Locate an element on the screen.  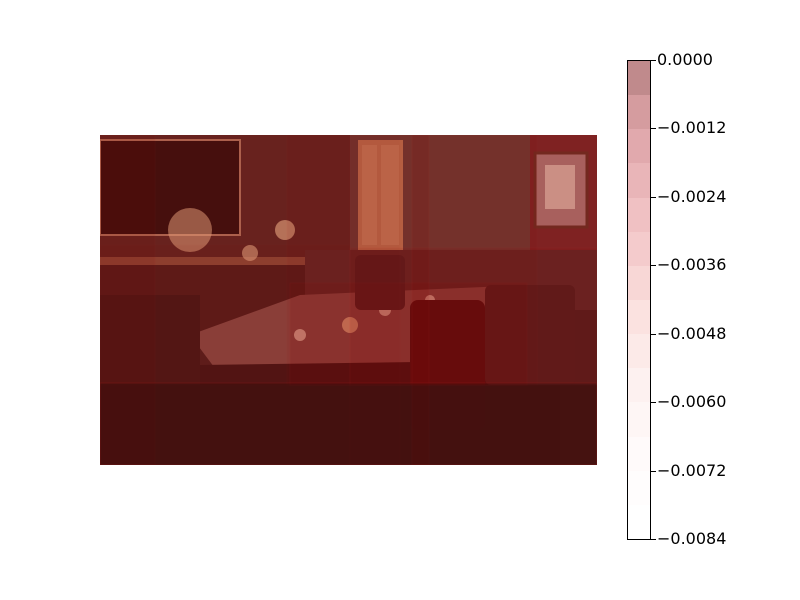
painting-left is located at coordinates (170, 187).